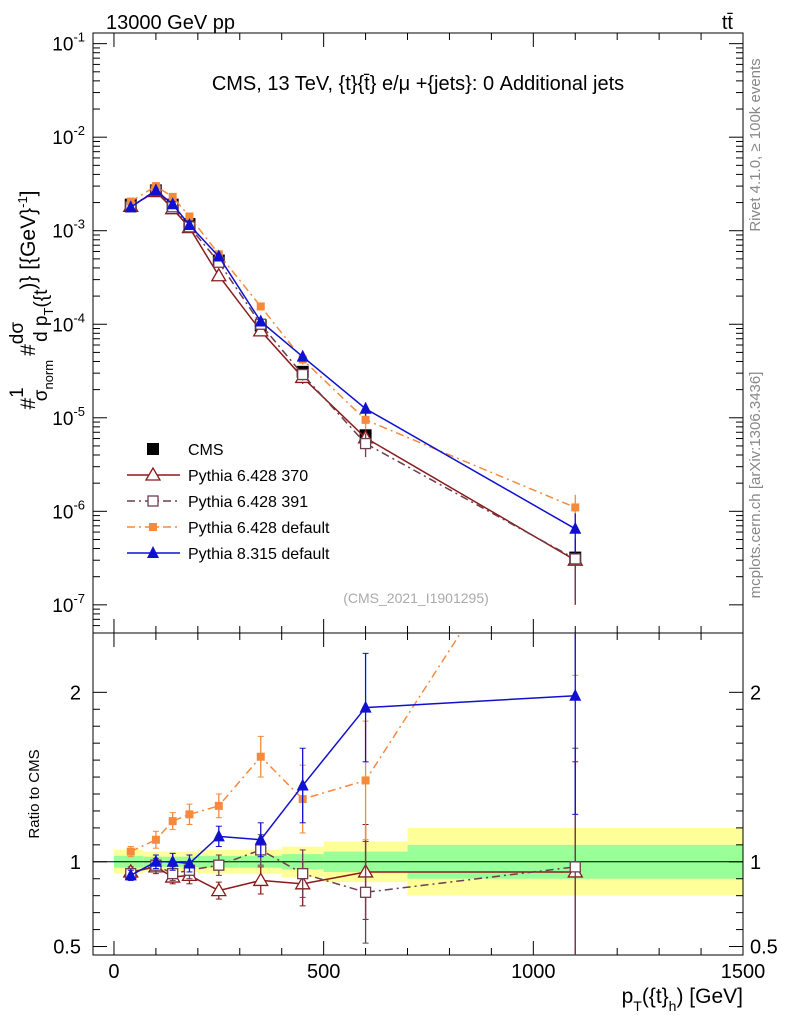 The width and height of the screenshot is (786, 1024). Describe the element at coordinates (41, 329) in the screenshot. I see `ylabel-dpt: d p` at that location.